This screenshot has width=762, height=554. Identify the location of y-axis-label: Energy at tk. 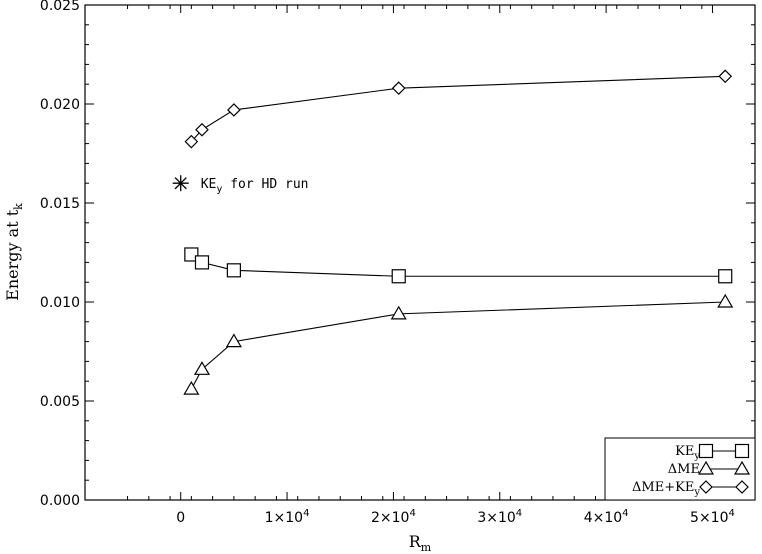
(14, 252).